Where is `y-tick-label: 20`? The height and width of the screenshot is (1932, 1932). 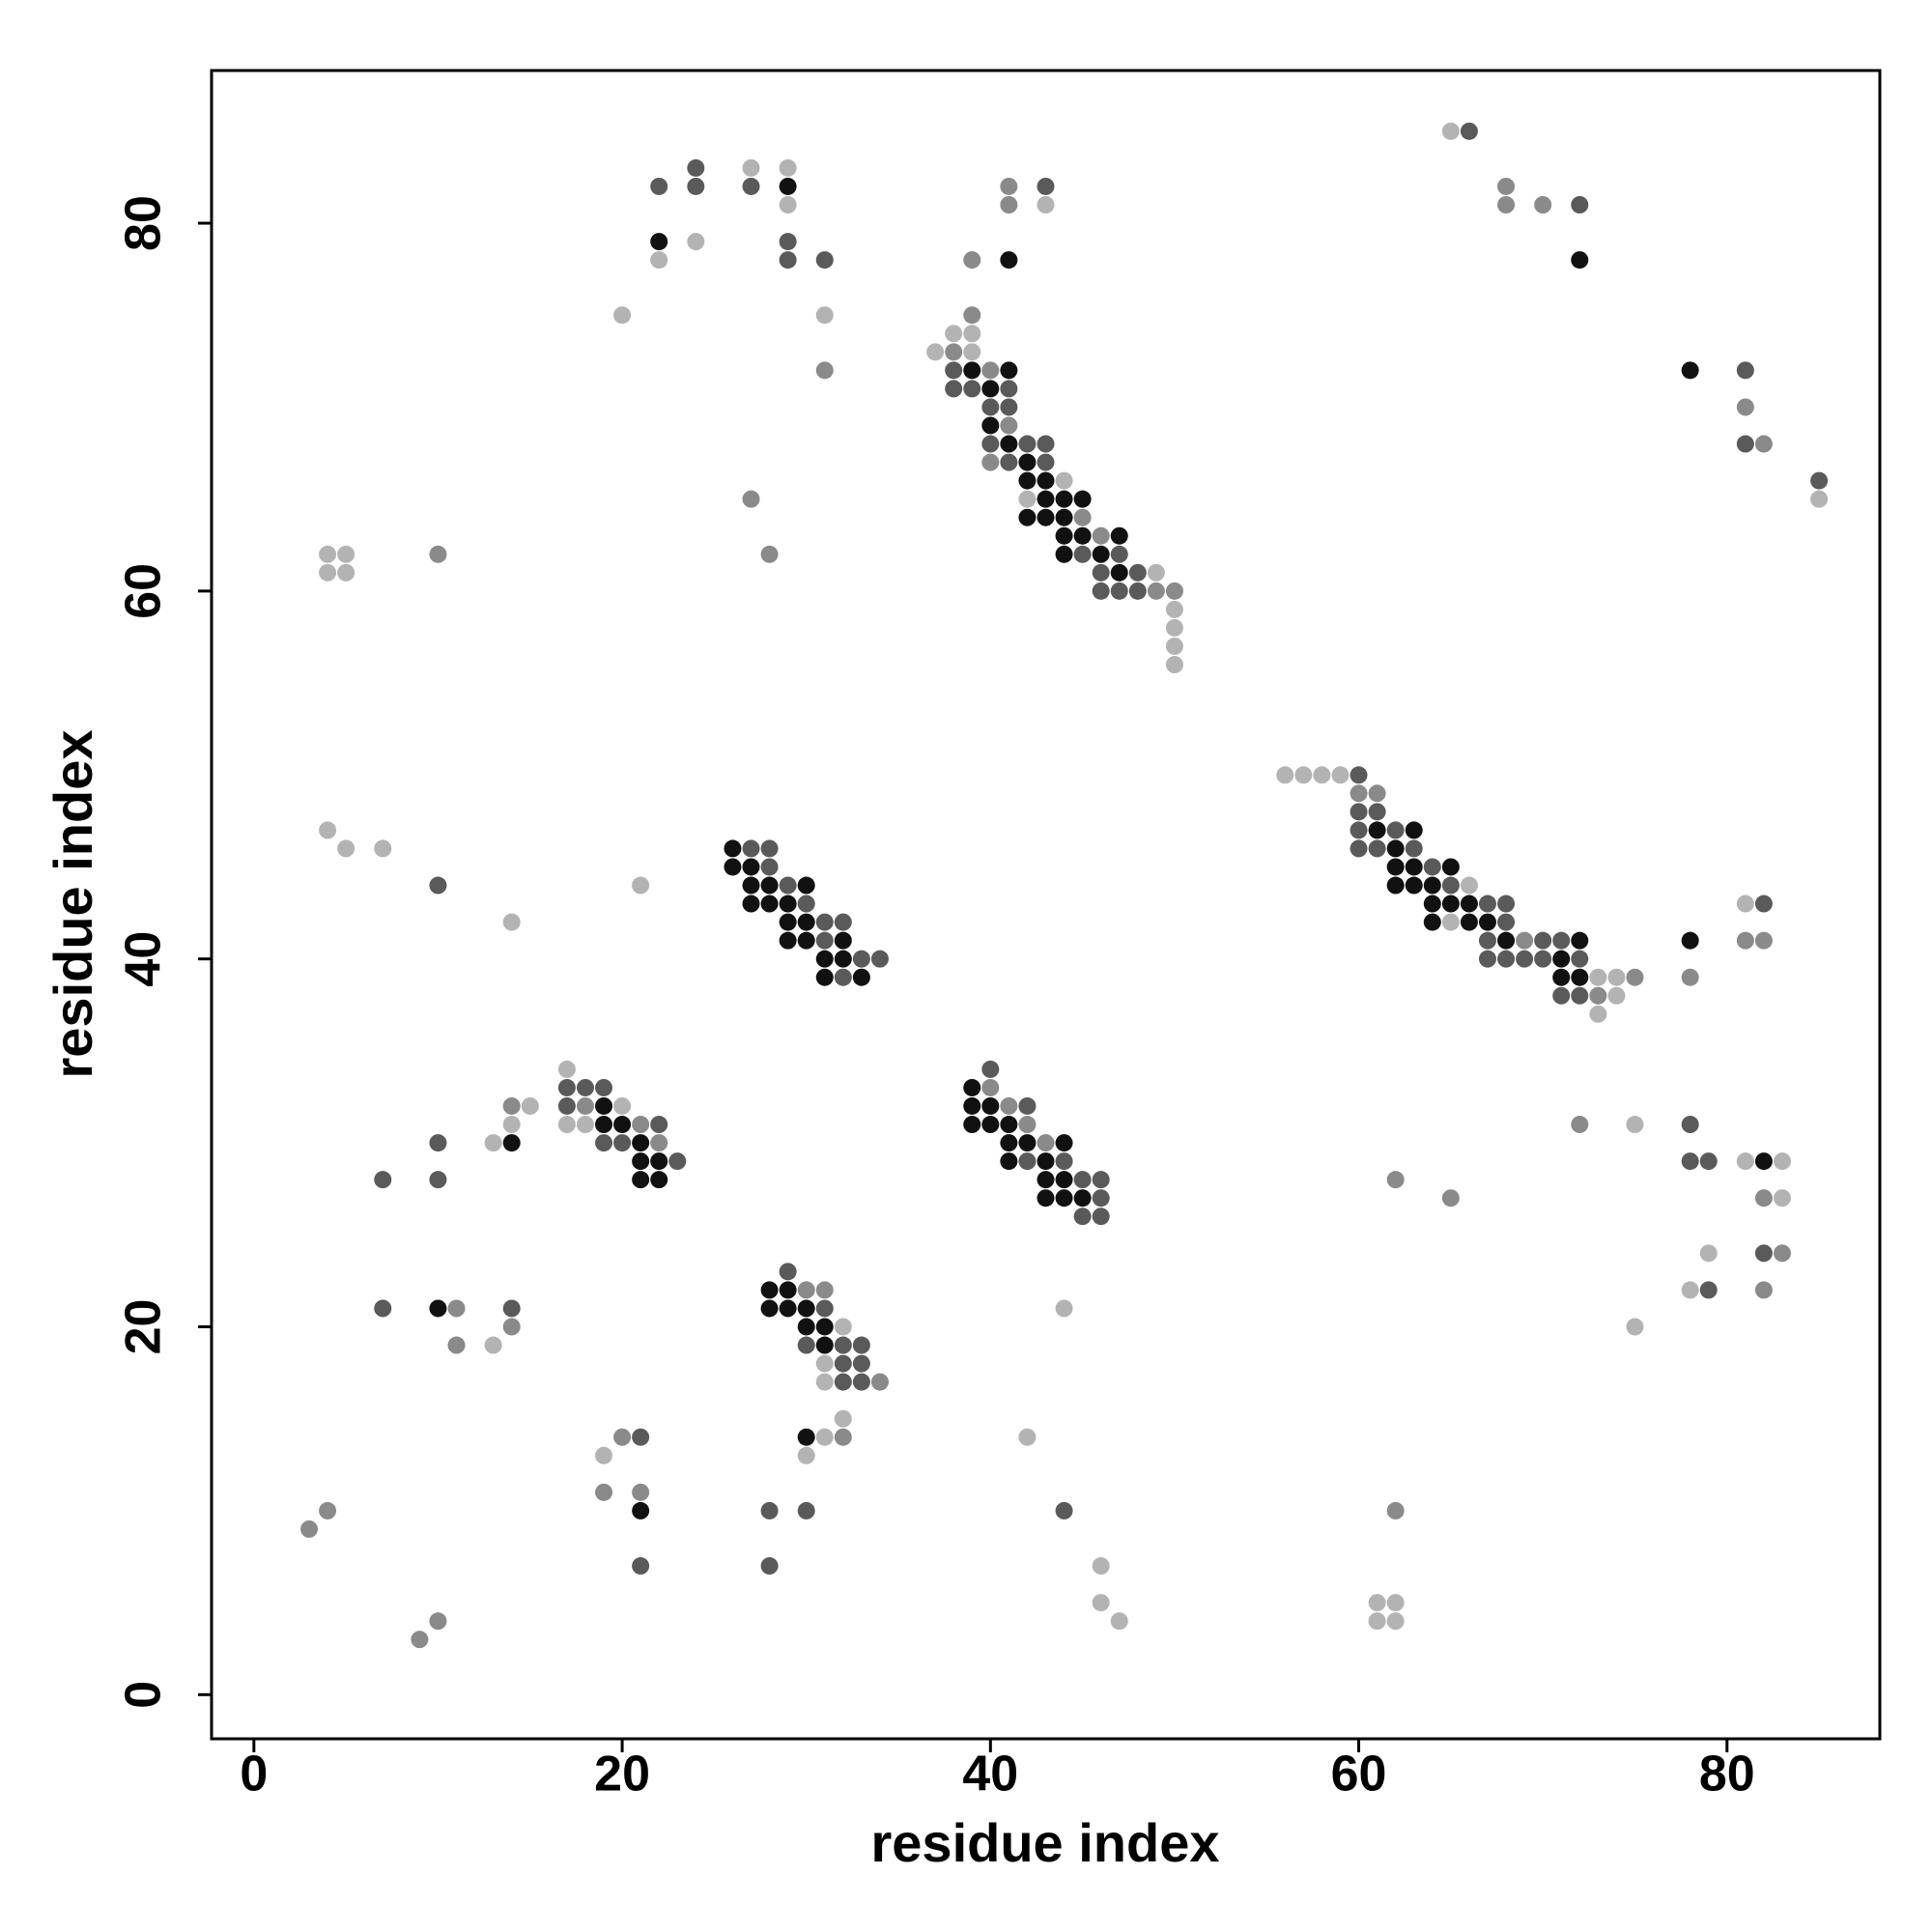
y-tick-label: 20 is located at coordinates (144, 1327).